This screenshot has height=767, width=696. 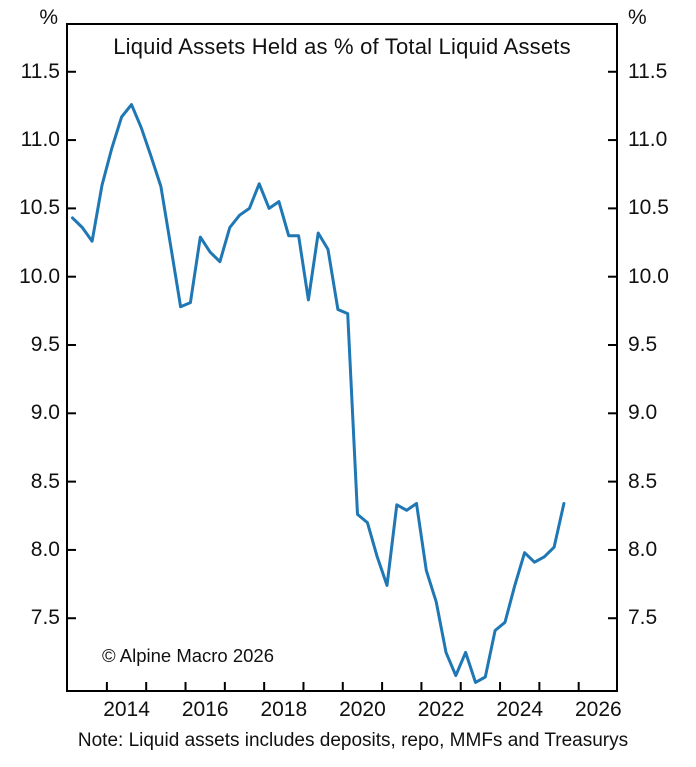 What do you see at coordinates (40, 140) in the screenshot?
I see `y-axis-tick-label-left: 11.0` at bounding box center [40, 140].